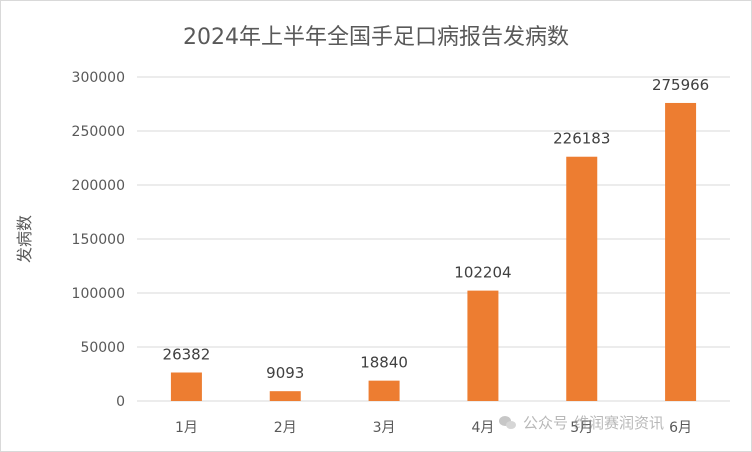 The width and height of the screenshot is (752, 452). I want to click on y-tick-label: 300000, so click(98, 78).